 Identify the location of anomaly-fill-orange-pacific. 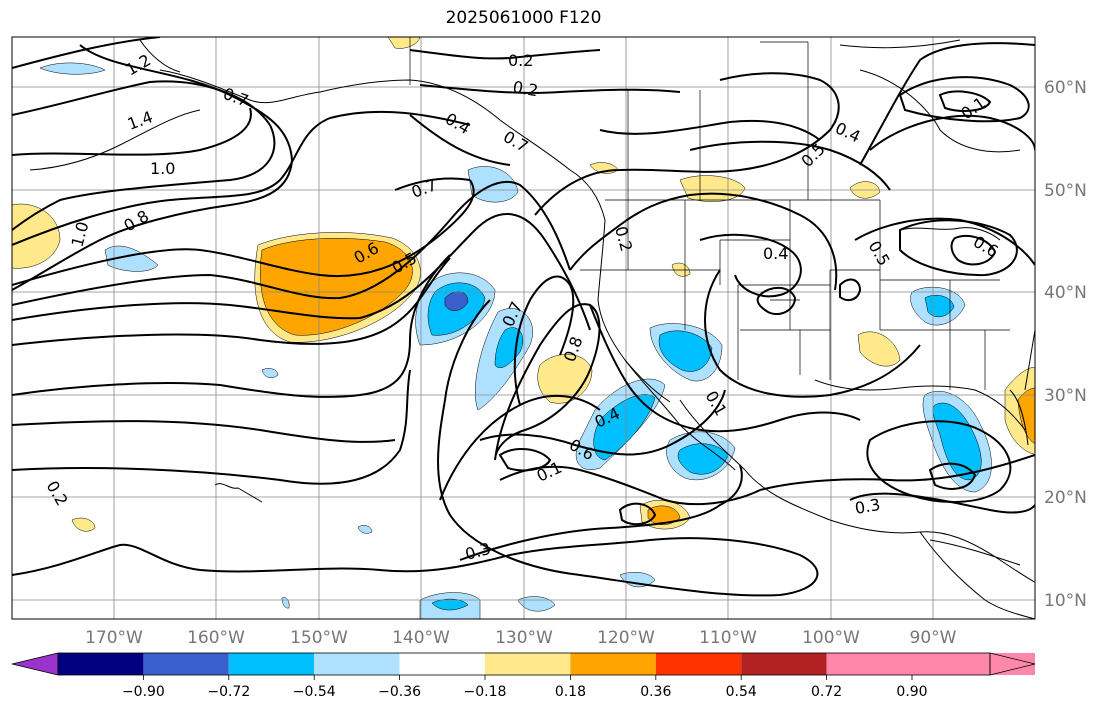
(336, 287).